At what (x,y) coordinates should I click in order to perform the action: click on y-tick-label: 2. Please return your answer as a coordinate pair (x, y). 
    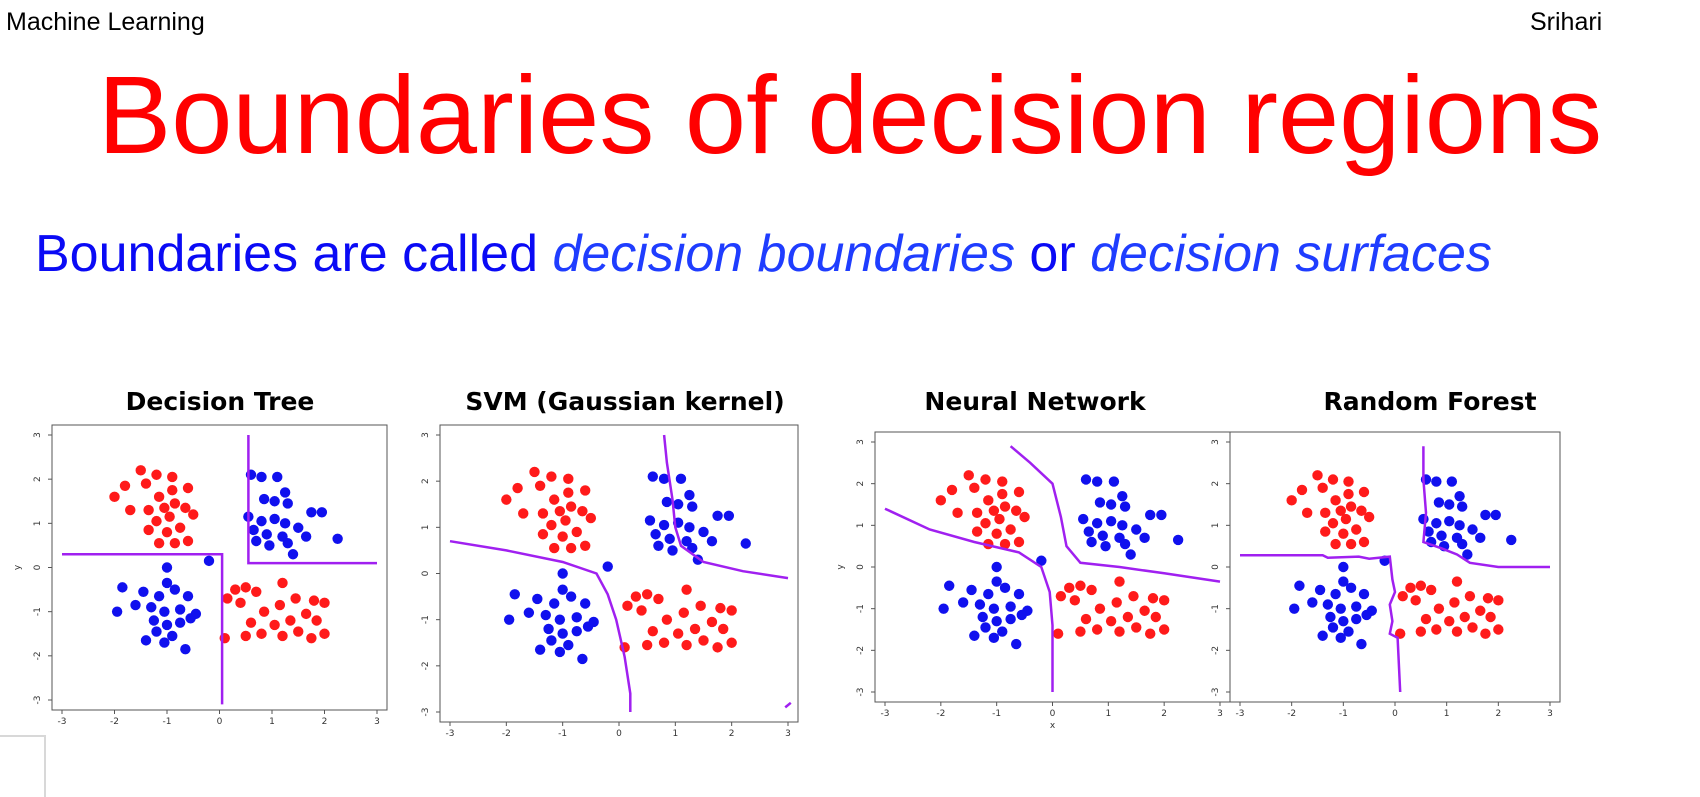
    Looking at the image, I should click on (1216, 484).